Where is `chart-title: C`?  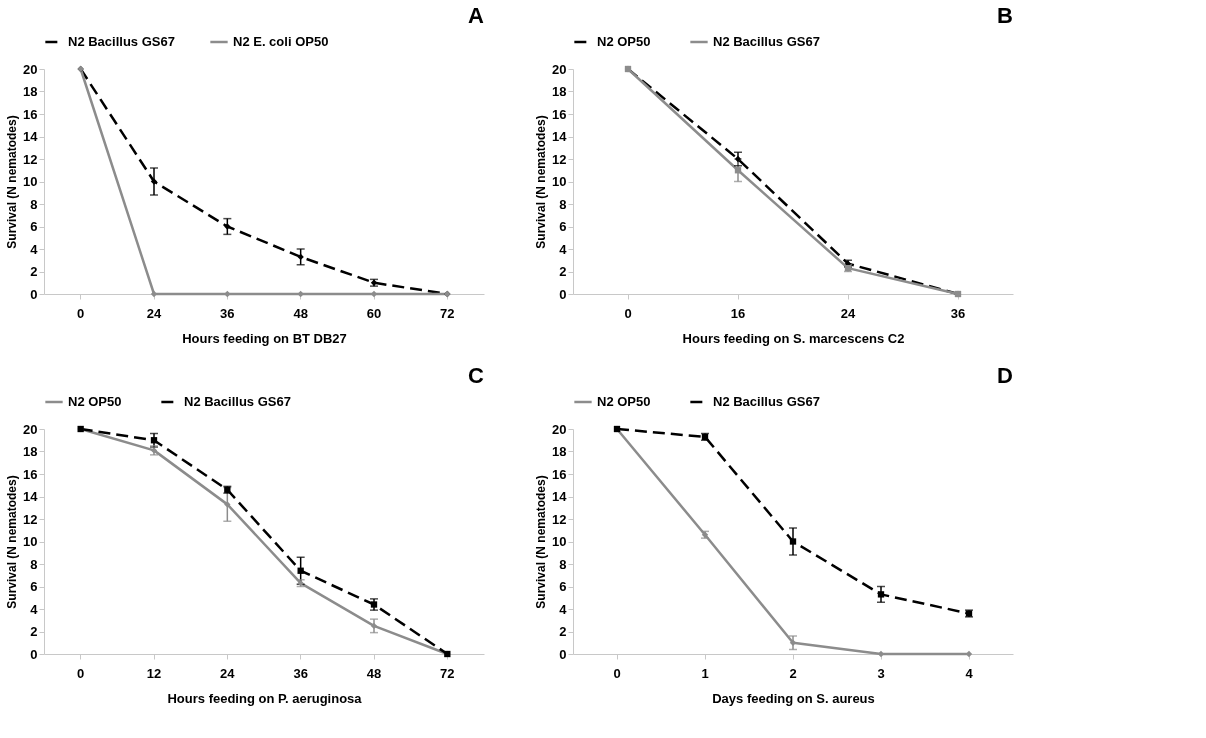 chart-title: C is located at coordinates (476, 375).